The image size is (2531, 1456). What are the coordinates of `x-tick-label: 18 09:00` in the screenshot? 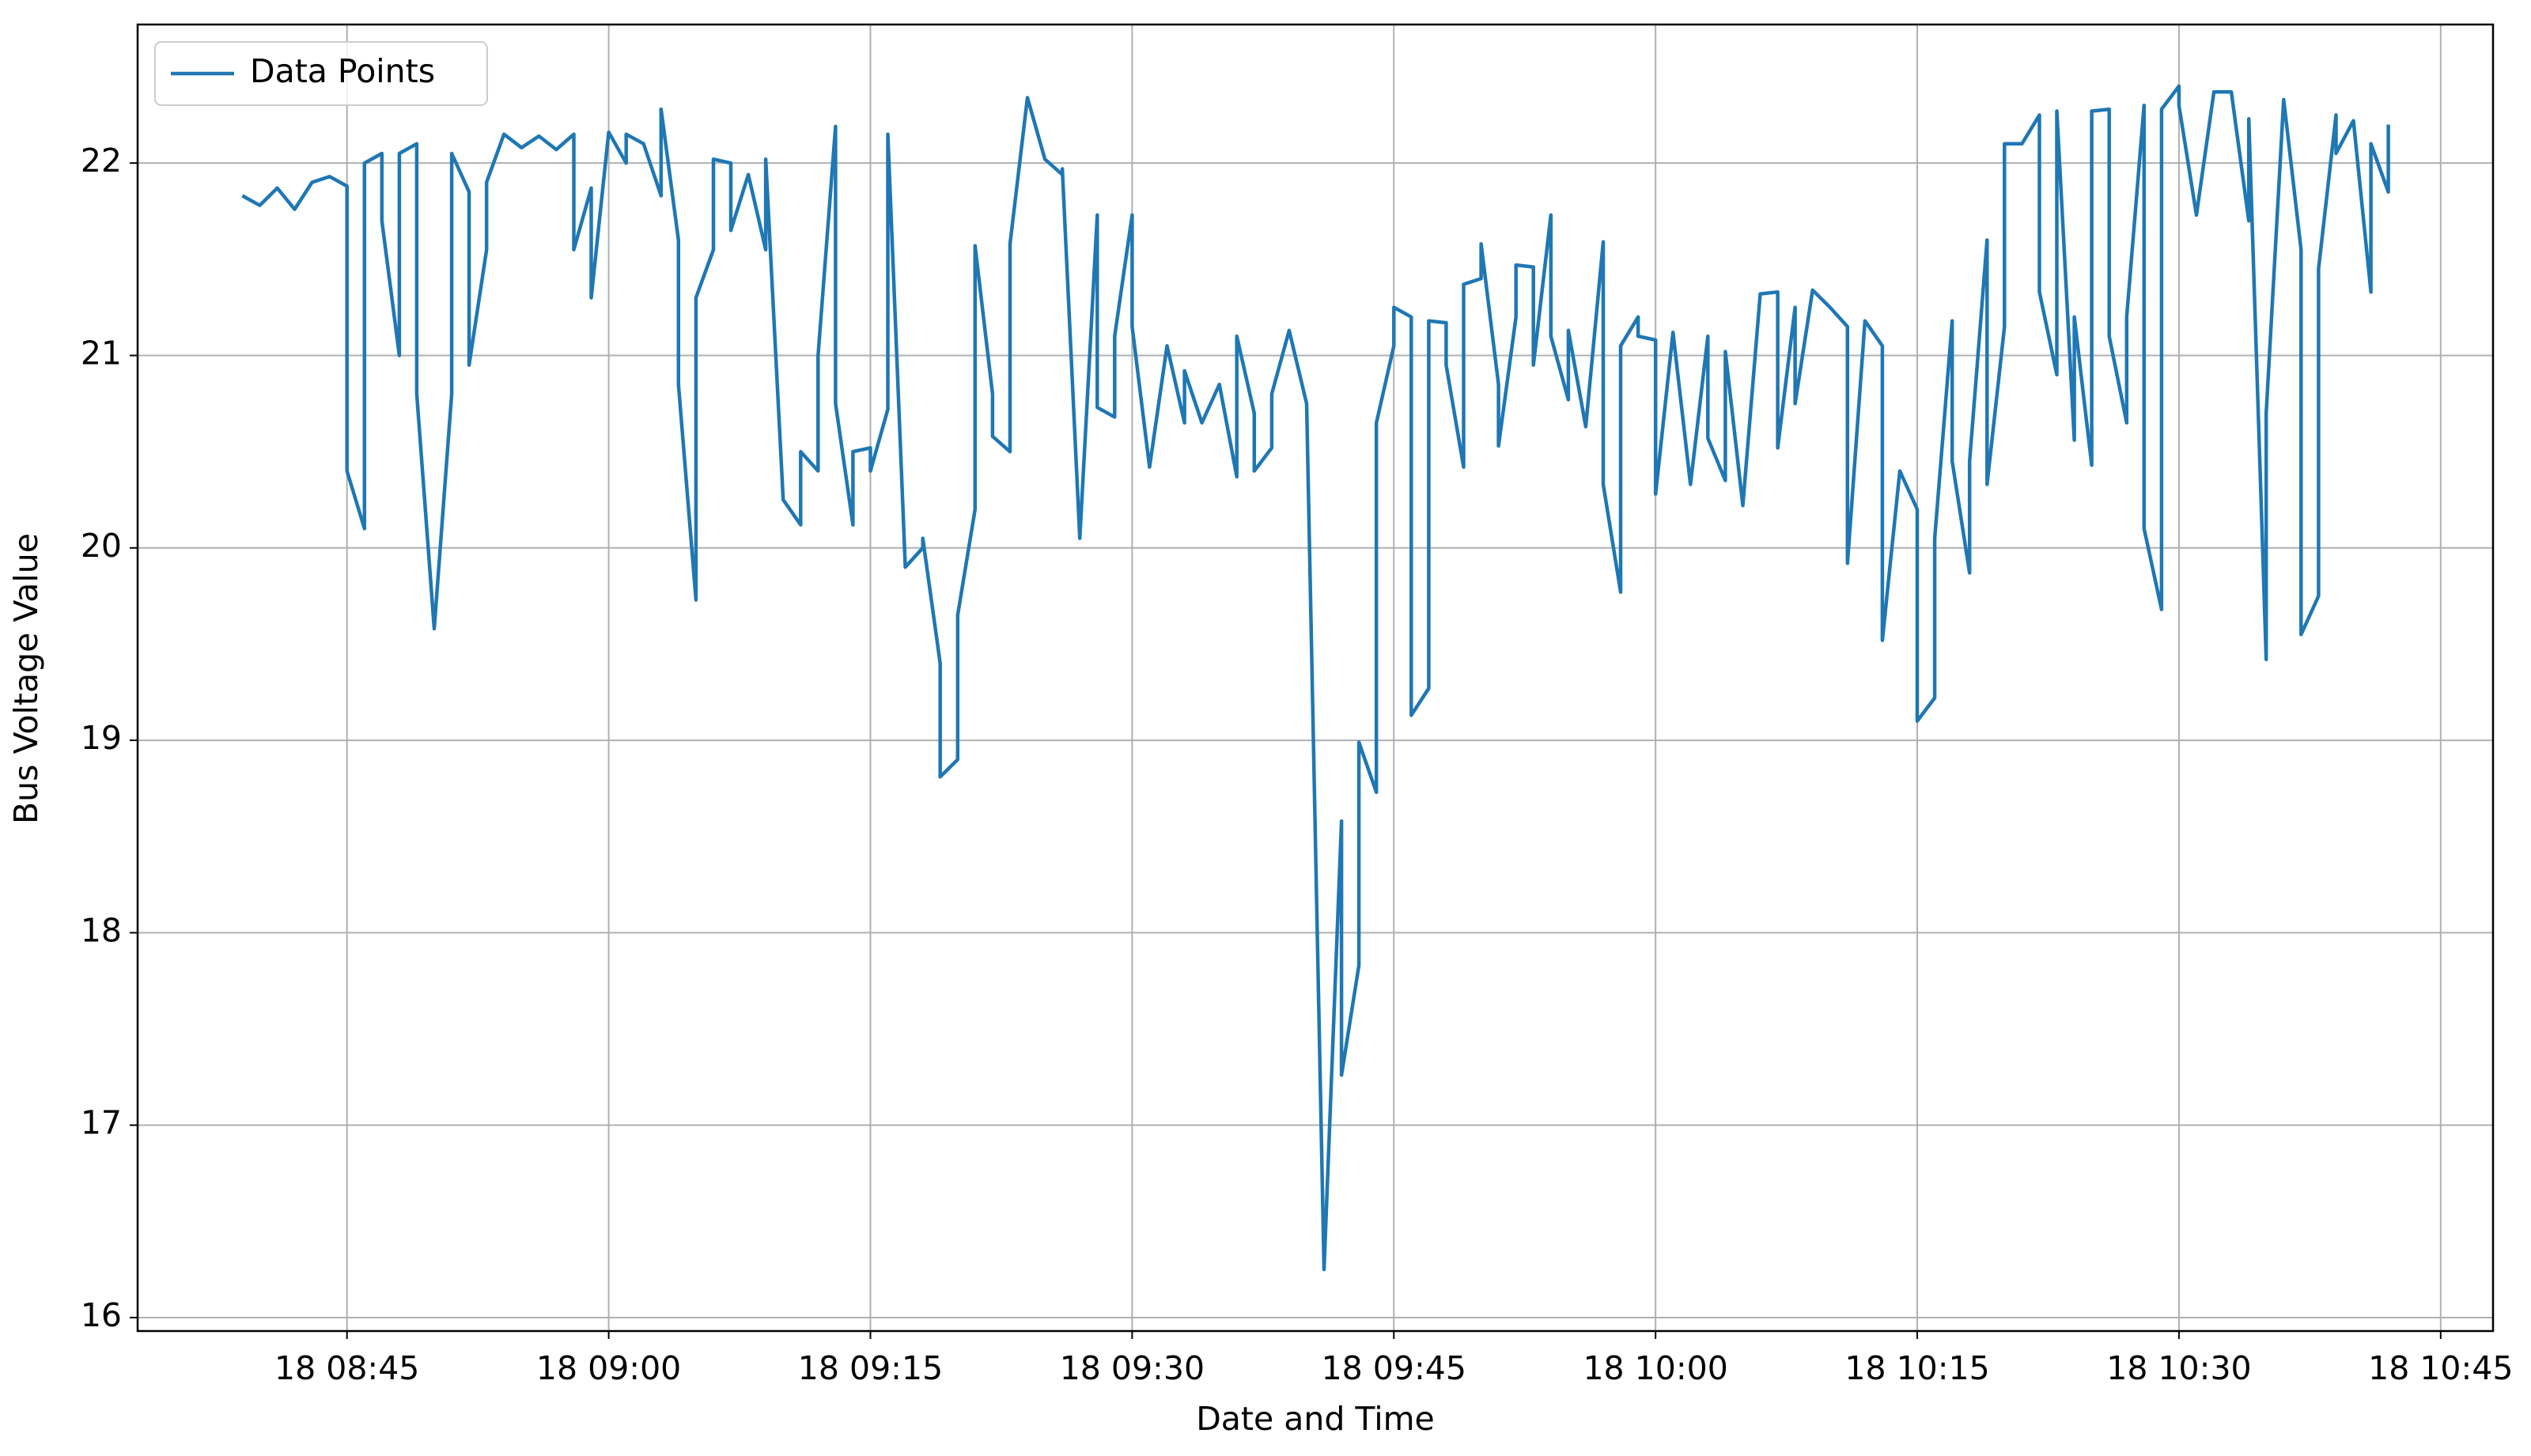 It's located at (608, 1368).